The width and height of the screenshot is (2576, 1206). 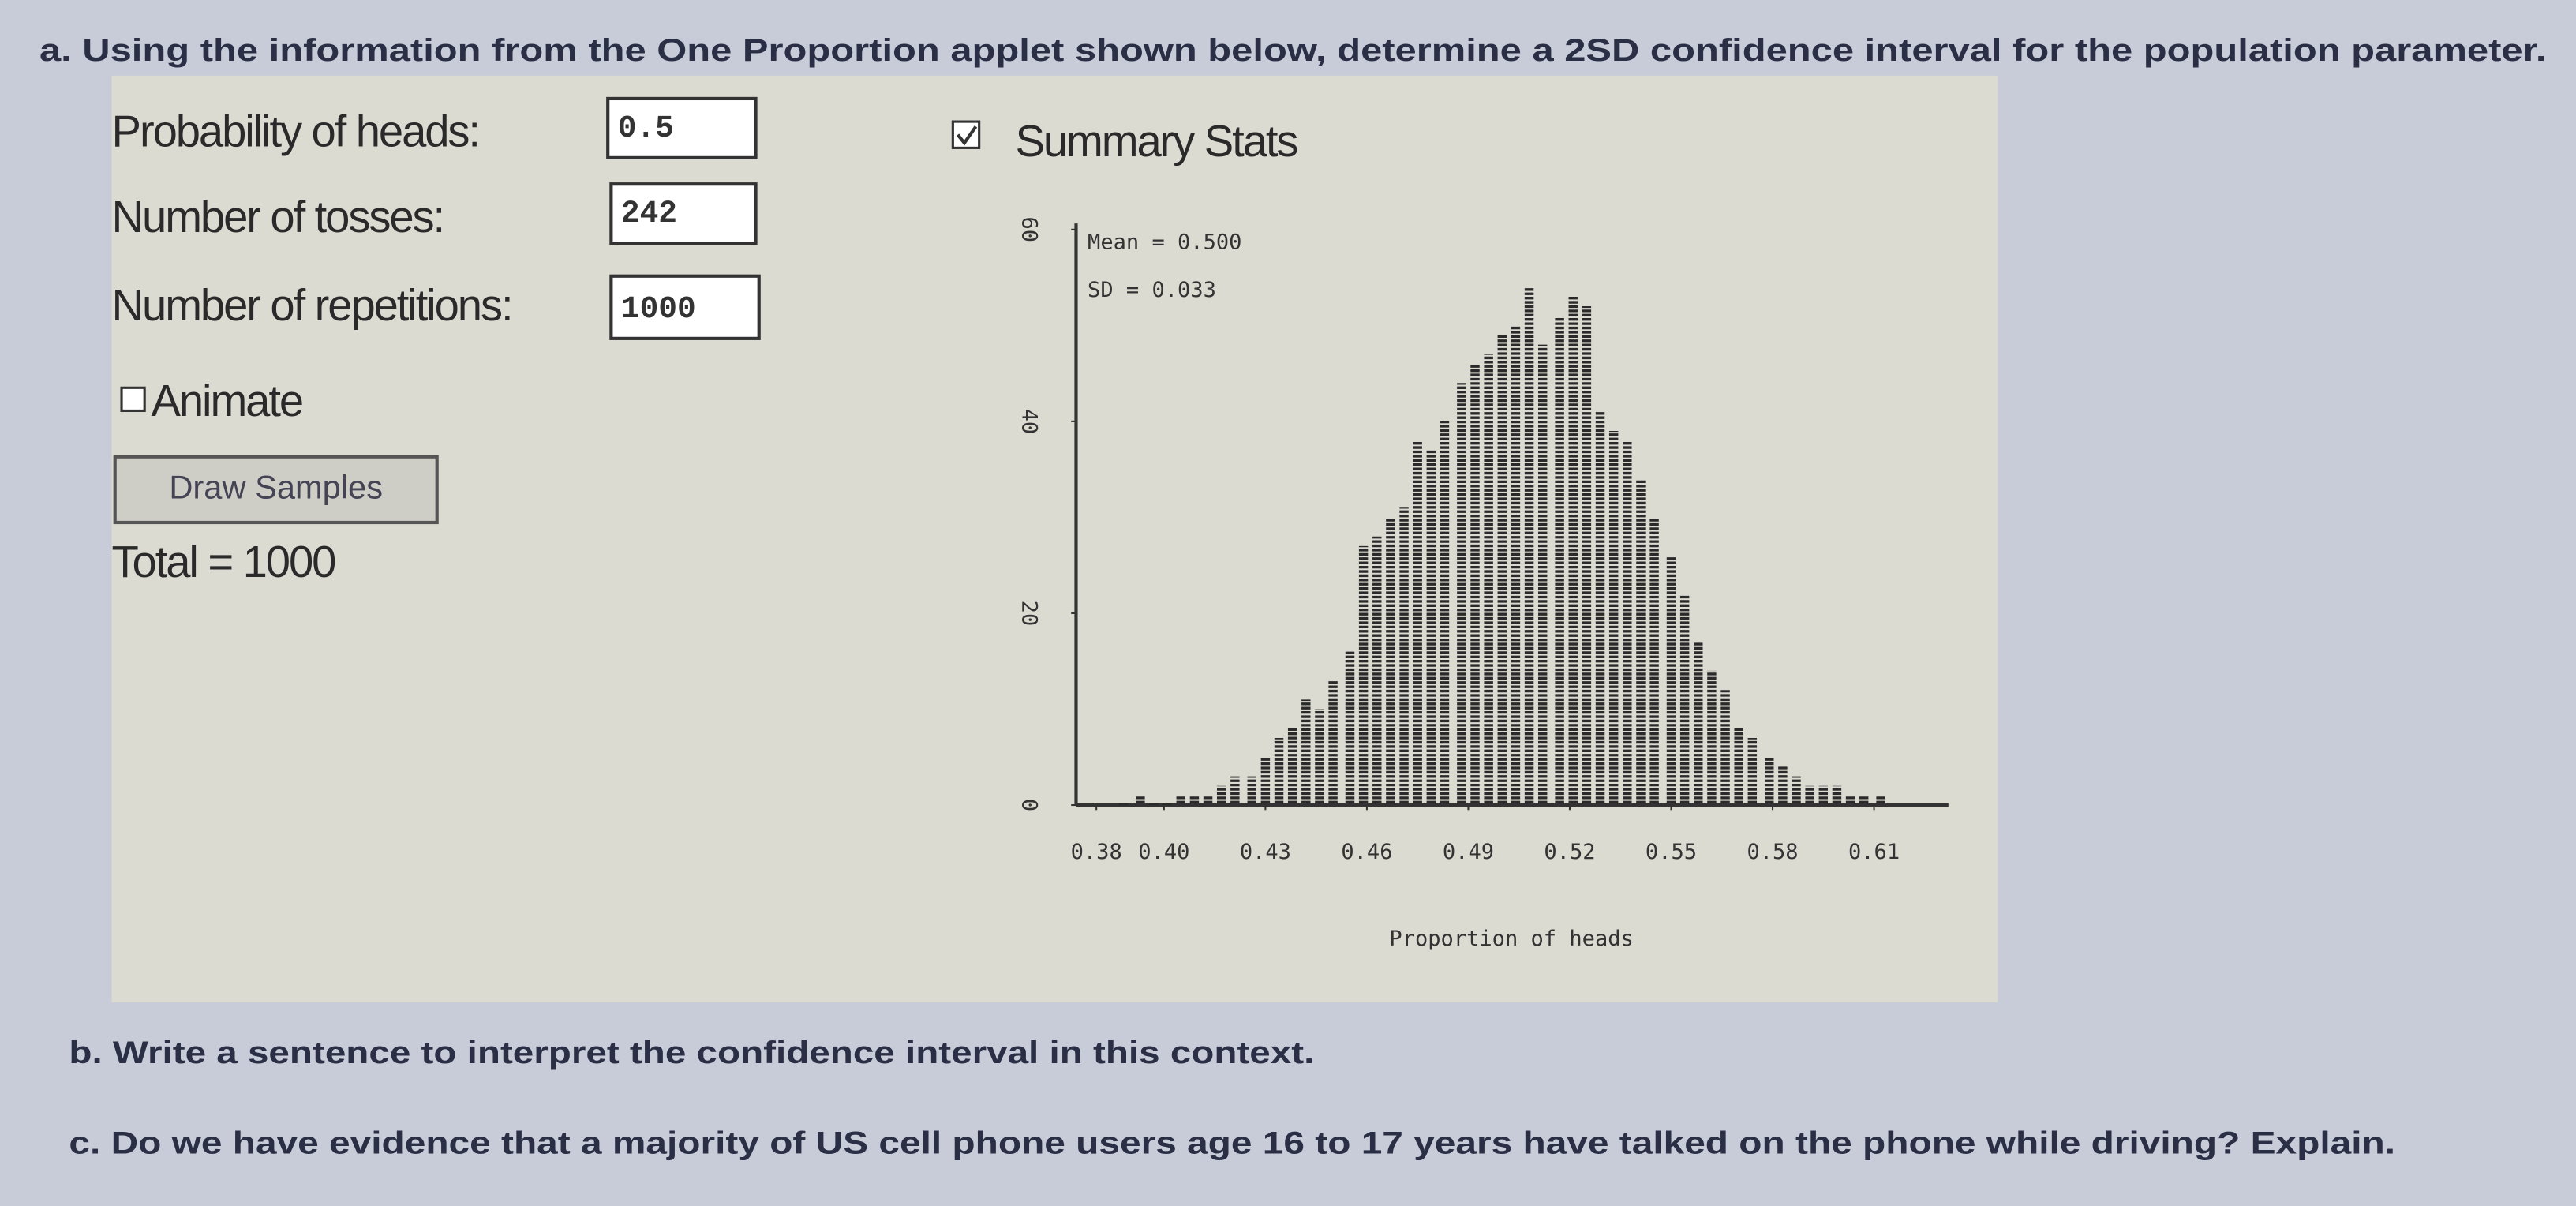 I want to click on sd-label: SD = 0.033, so click(x=1152, y=290).